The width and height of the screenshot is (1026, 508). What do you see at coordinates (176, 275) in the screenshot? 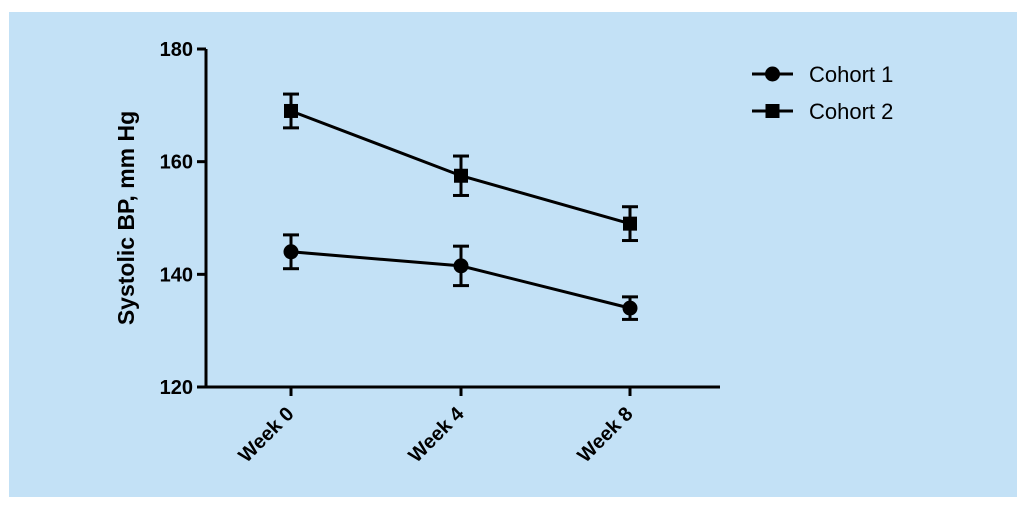
I see `y-tick-label: 140` at bounding box center [176, 275].